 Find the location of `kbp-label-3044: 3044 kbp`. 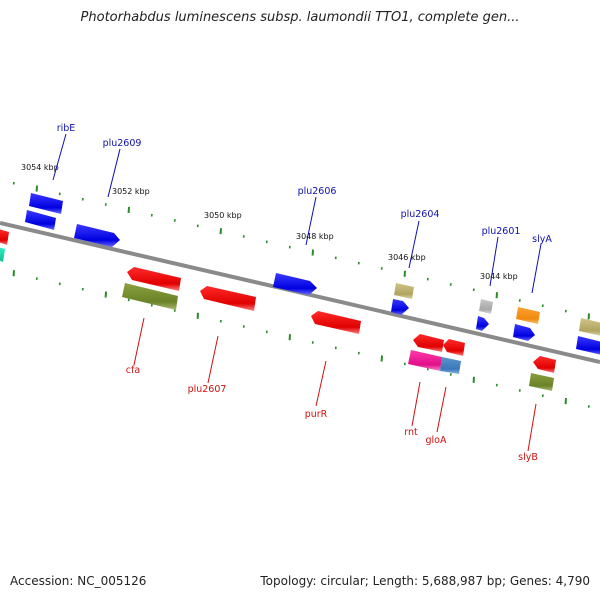

kbp-label-3044: 3044 kbp is located at coordinates (499, 276).